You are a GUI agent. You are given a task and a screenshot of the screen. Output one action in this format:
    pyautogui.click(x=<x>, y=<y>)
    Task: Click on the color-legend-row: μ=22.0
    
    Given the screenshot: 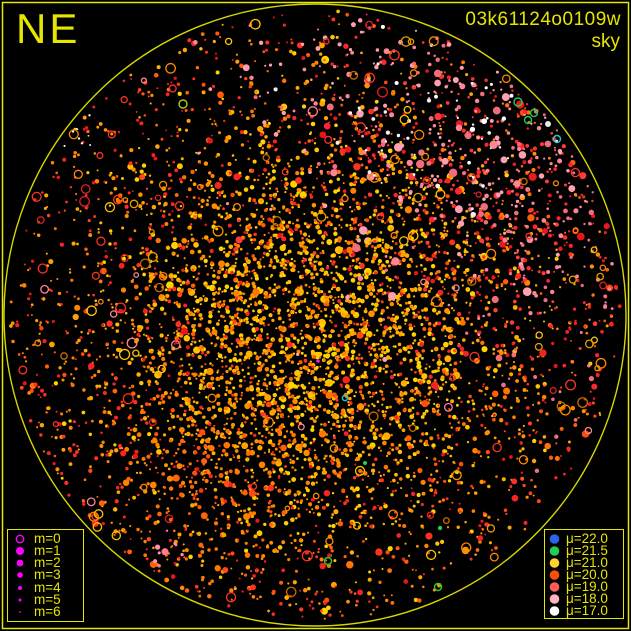 What is the action you would take?
    pyautogui.click(x=584, y=538)
    